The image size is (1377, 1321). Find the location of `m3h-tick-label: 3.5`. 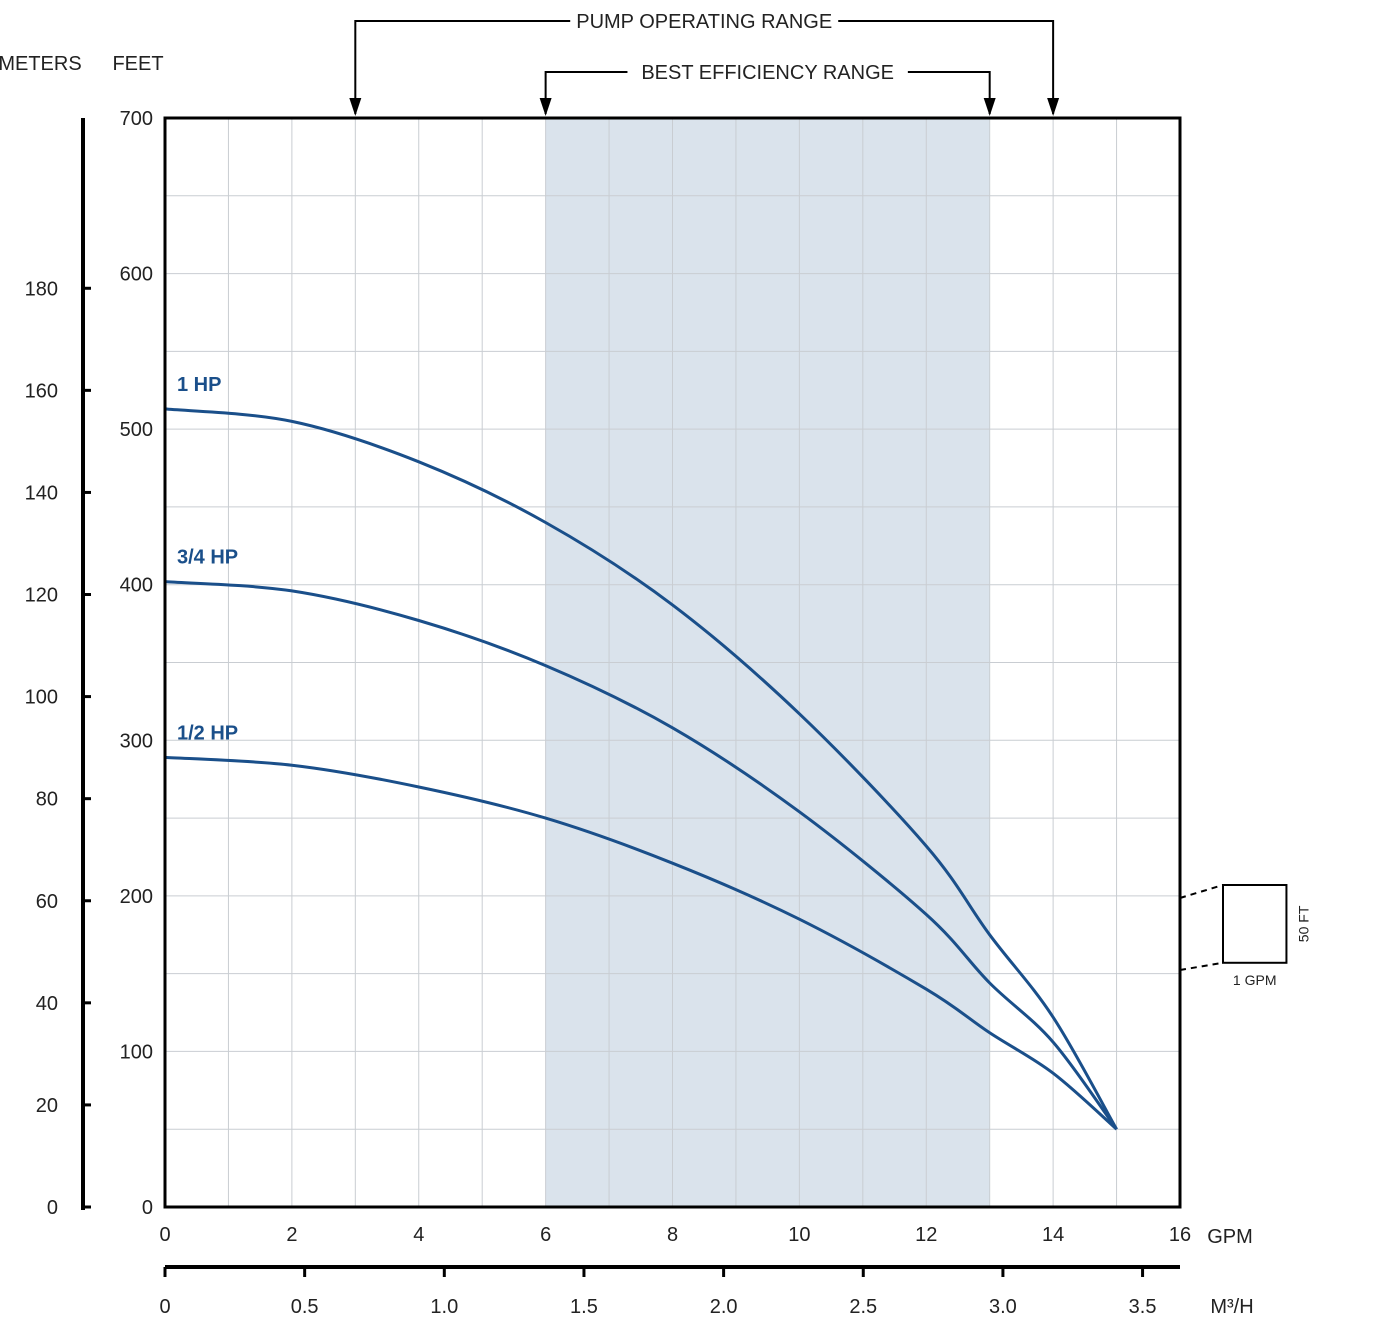

m3h-tick-label: 3.5 is located at coordinates (1143, 1307).